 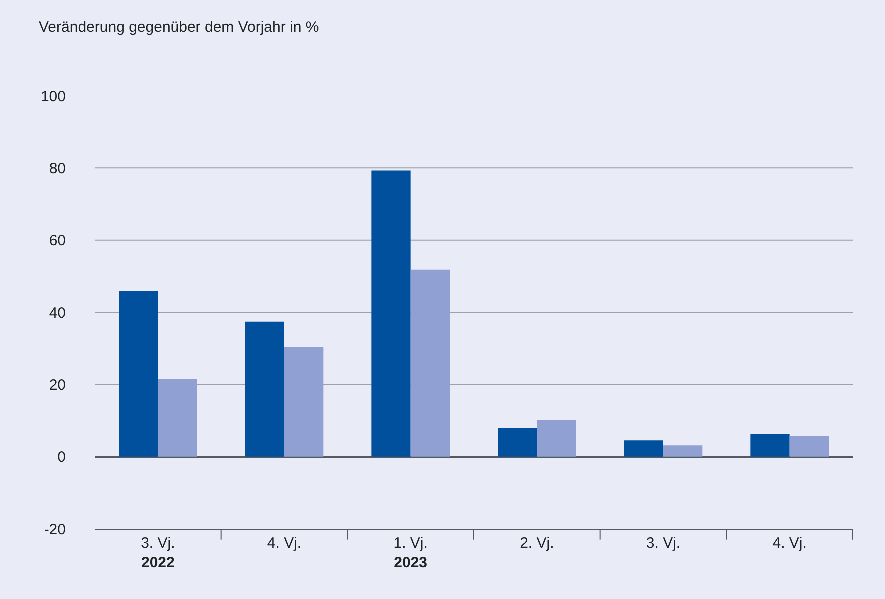 I want to click on y-tick-label: -20, so click(x=55, y=529).